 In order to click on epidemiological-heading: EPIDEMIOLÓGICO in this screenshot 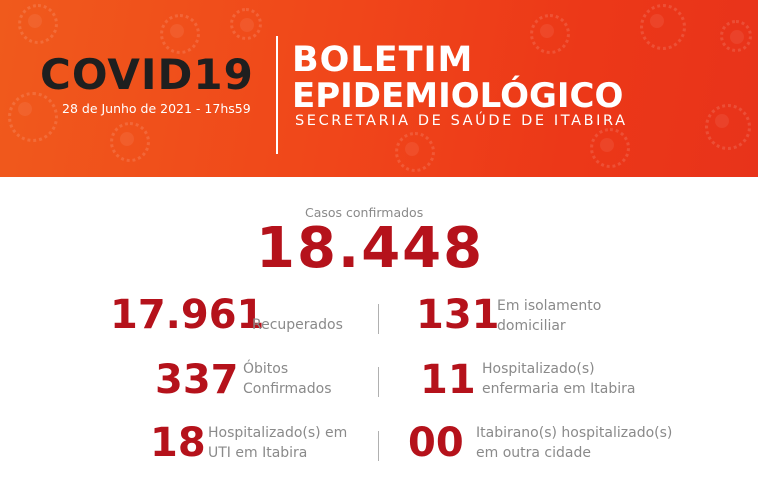, I will do `click(458, 96)`.